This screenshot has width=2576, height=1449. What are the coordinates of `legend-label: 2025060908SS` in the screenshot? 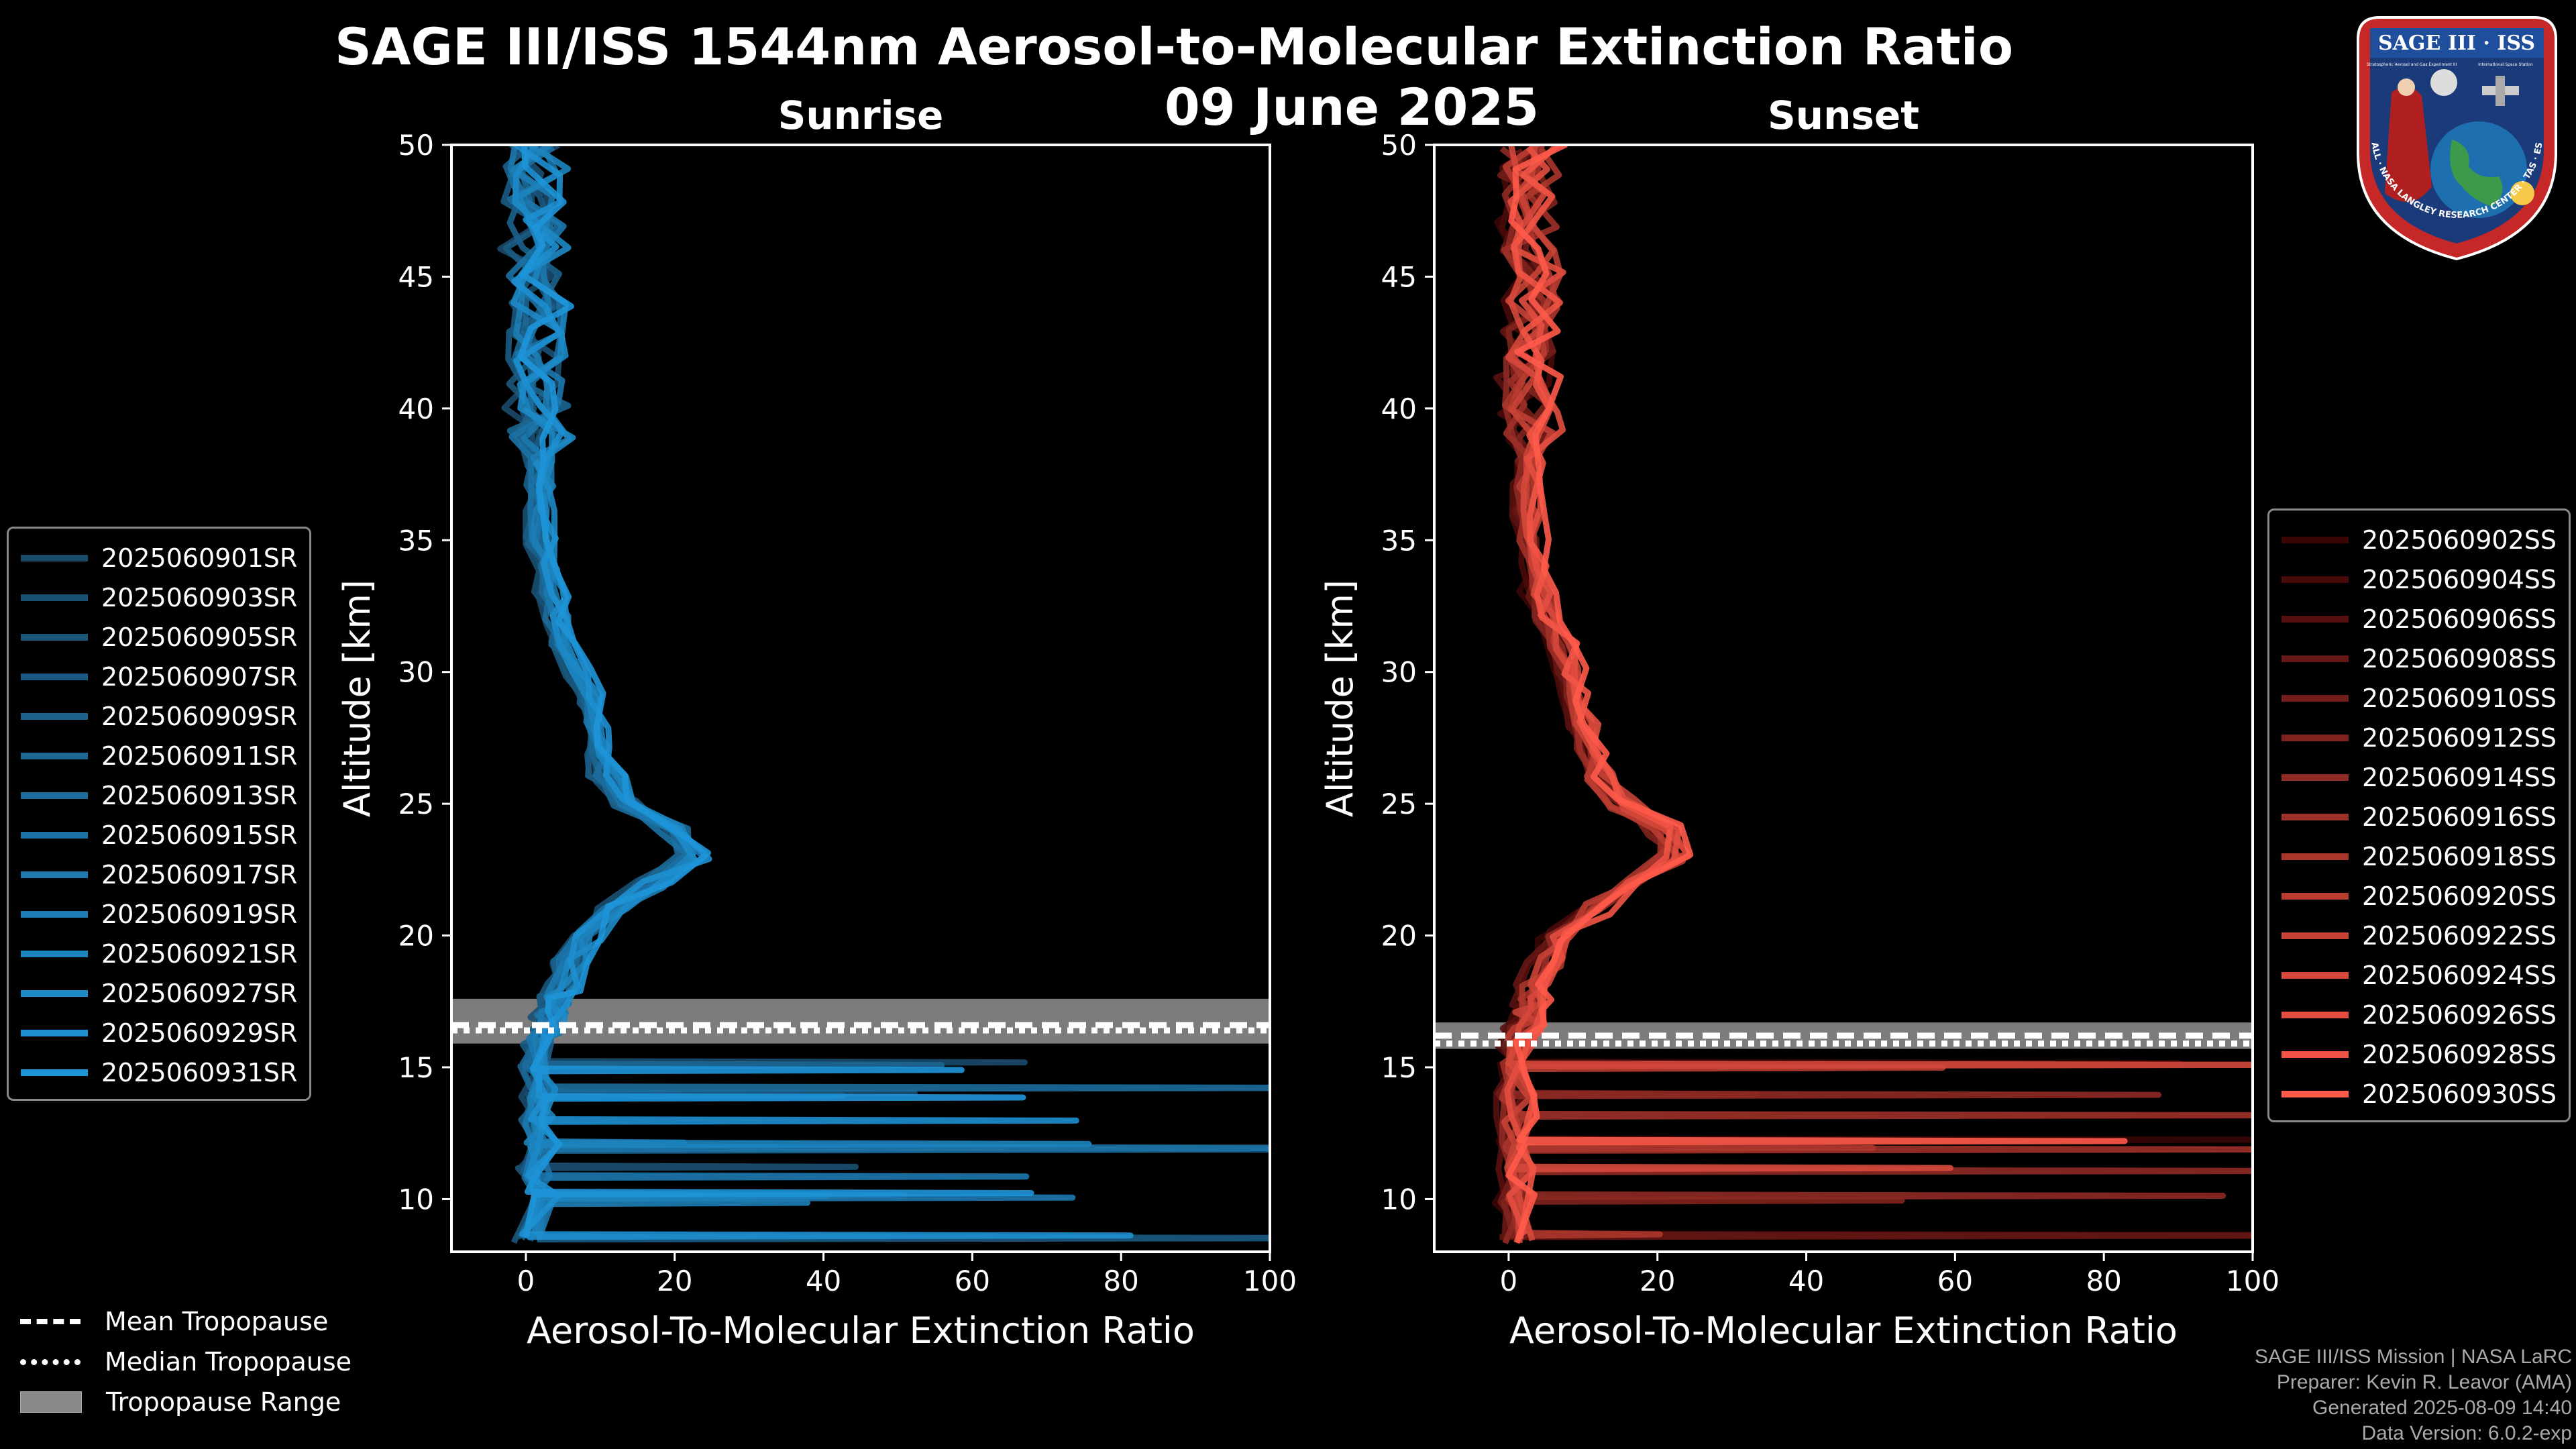 It's located at (2459, 658).